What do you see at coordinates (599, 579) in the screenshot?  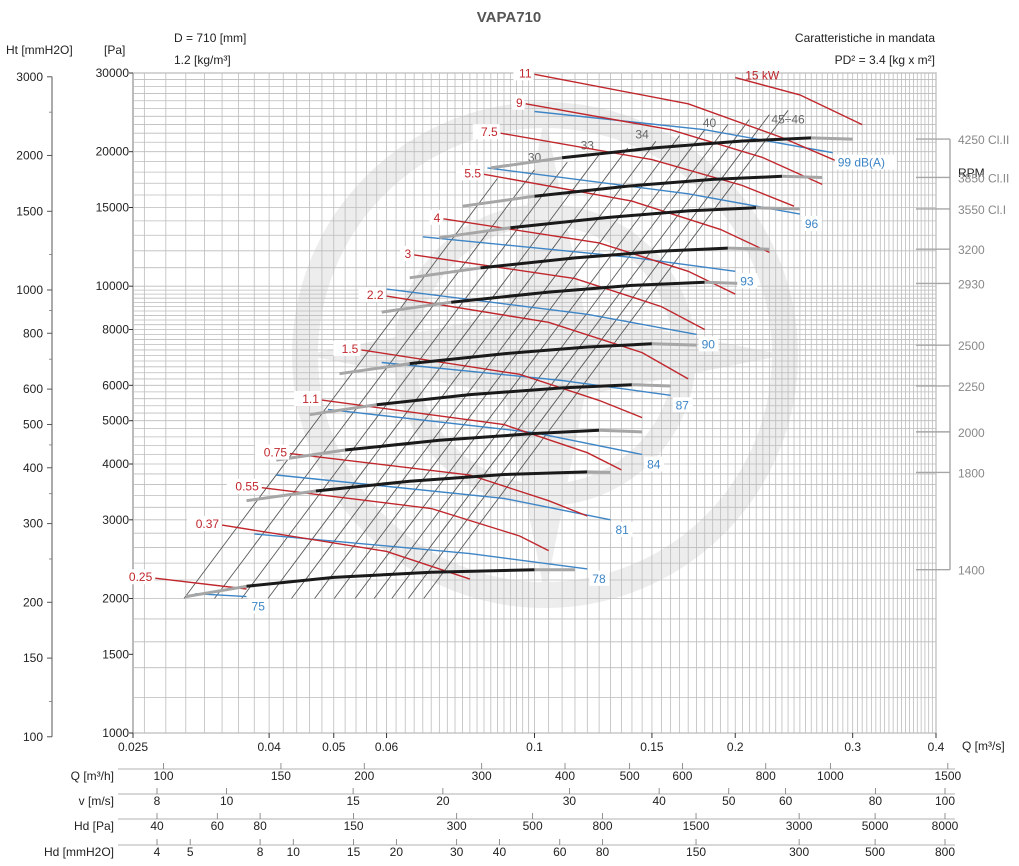 I see `noise-label: 78` at bounding box center [599, 579].